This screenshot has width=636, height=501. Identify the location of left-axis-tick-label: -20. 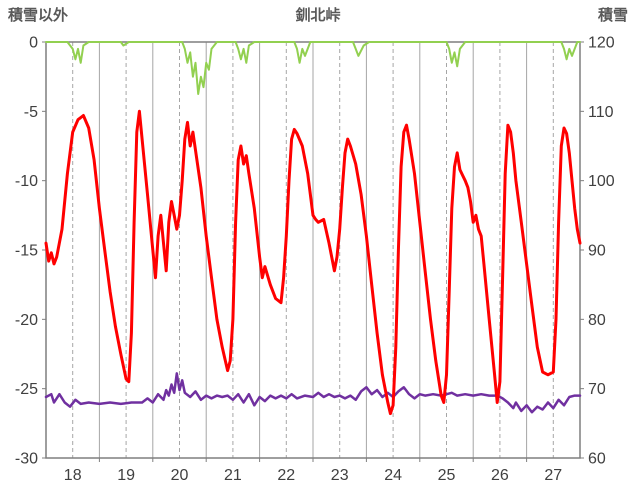
(26, 320).